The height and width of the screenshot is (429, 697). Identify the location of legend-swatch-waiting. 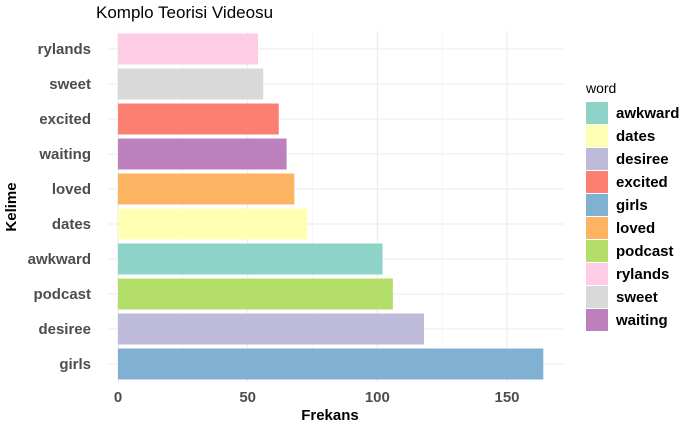
(597, 320).